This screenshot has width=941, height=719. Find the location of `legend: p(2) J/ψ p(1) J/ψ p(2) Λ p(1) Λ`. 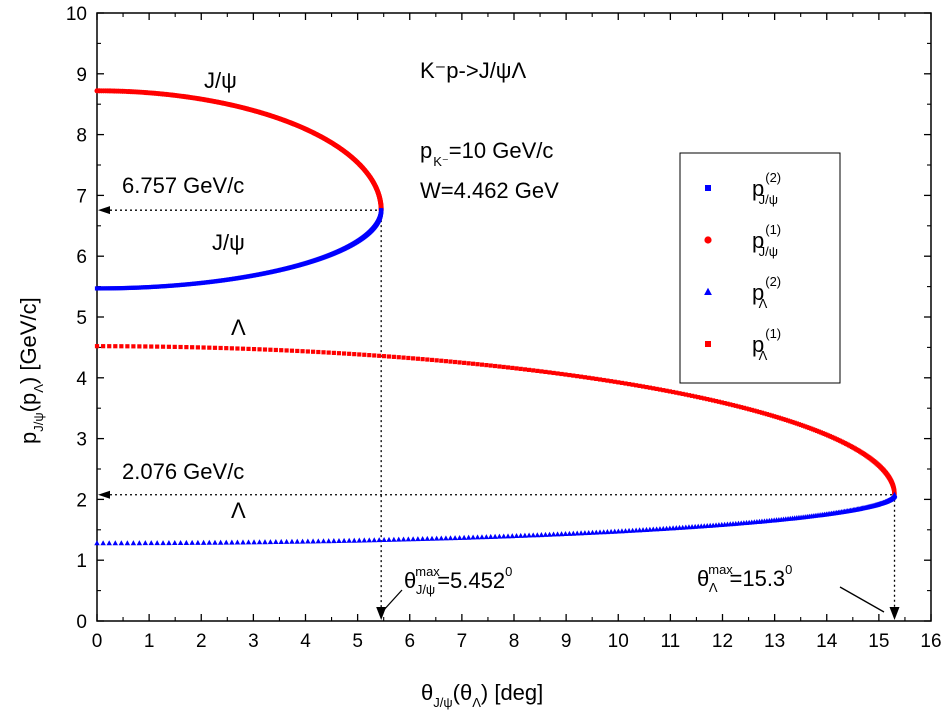

legend: p(2) J/ψ p(1) J/ψ p(2) Λ p(1) Λ is located at coordinates (760, 268).